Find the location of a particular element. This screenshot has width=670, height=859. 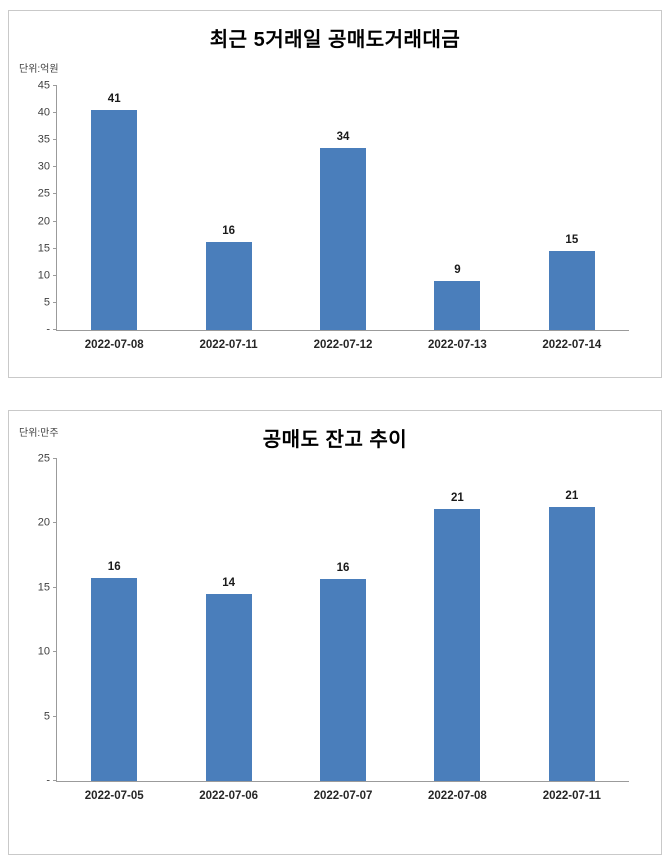

category-slot: 41 2022-07-08 is located at coordinates (114, 218).